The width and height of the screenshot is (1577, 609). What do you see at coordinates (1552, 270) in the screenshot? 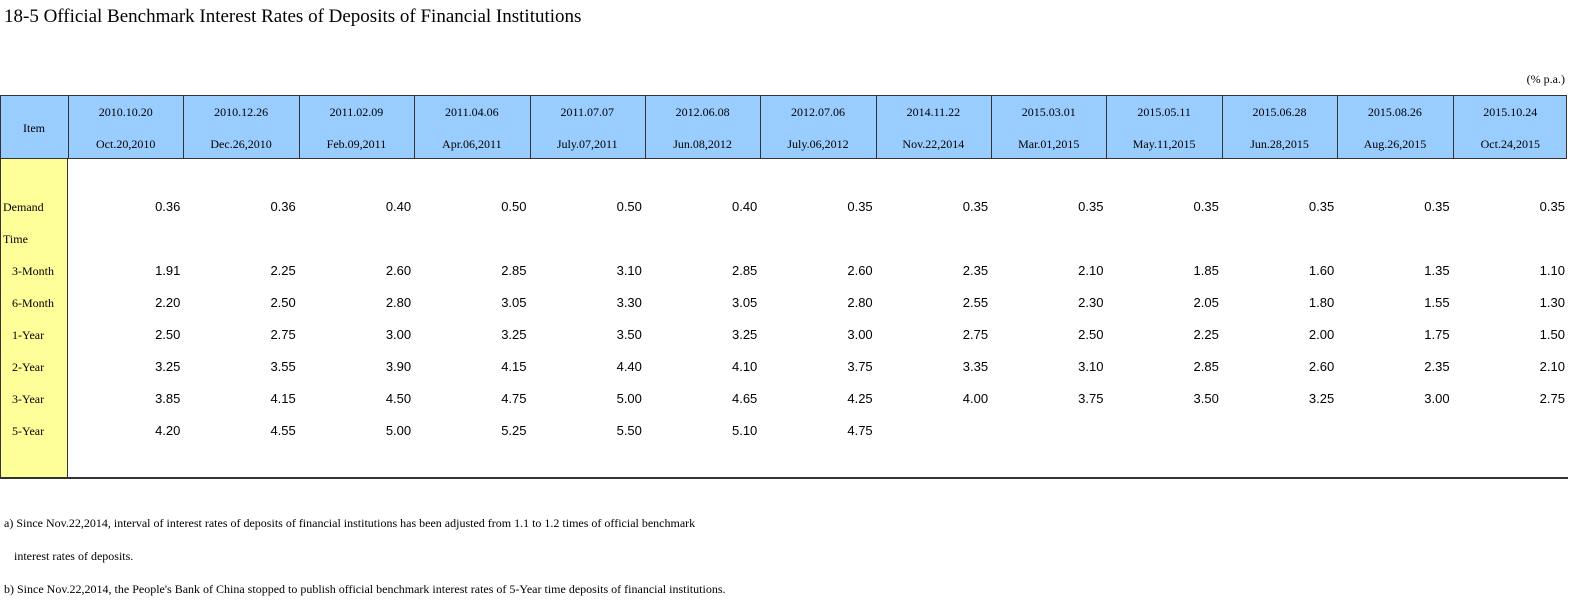
I see `cell-value: 1.10` at bounding box center [1552, 270].